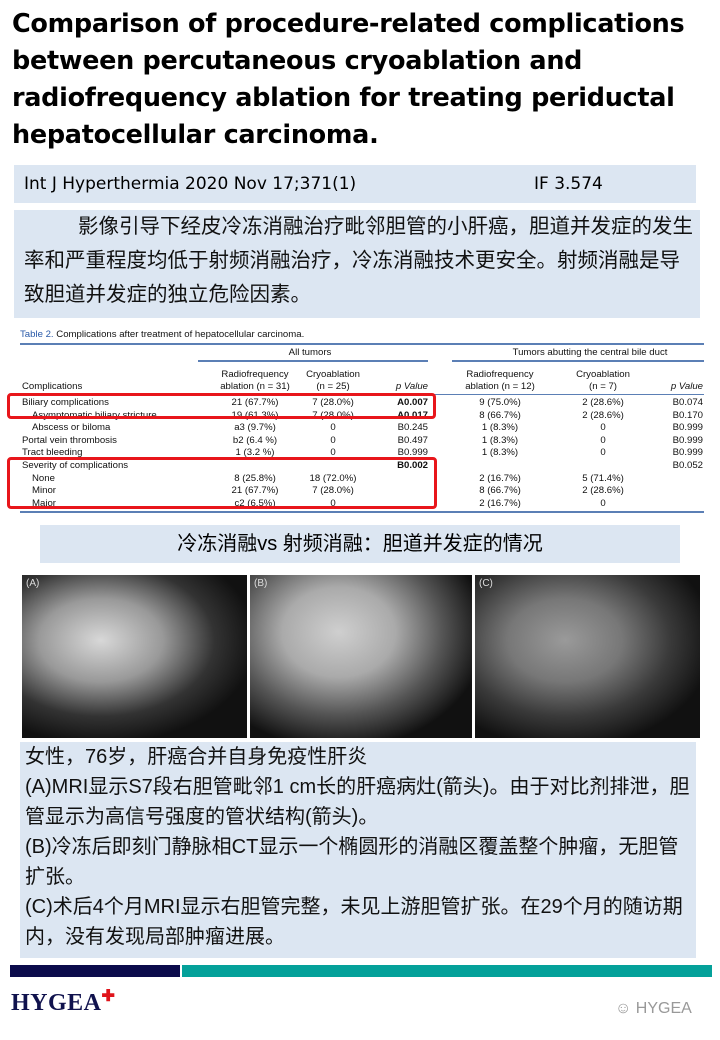  What do you see at coordinates (687, 415) in the screenshot?
I see `cell-p-central: B0.170` at bounding box center [687, 415].